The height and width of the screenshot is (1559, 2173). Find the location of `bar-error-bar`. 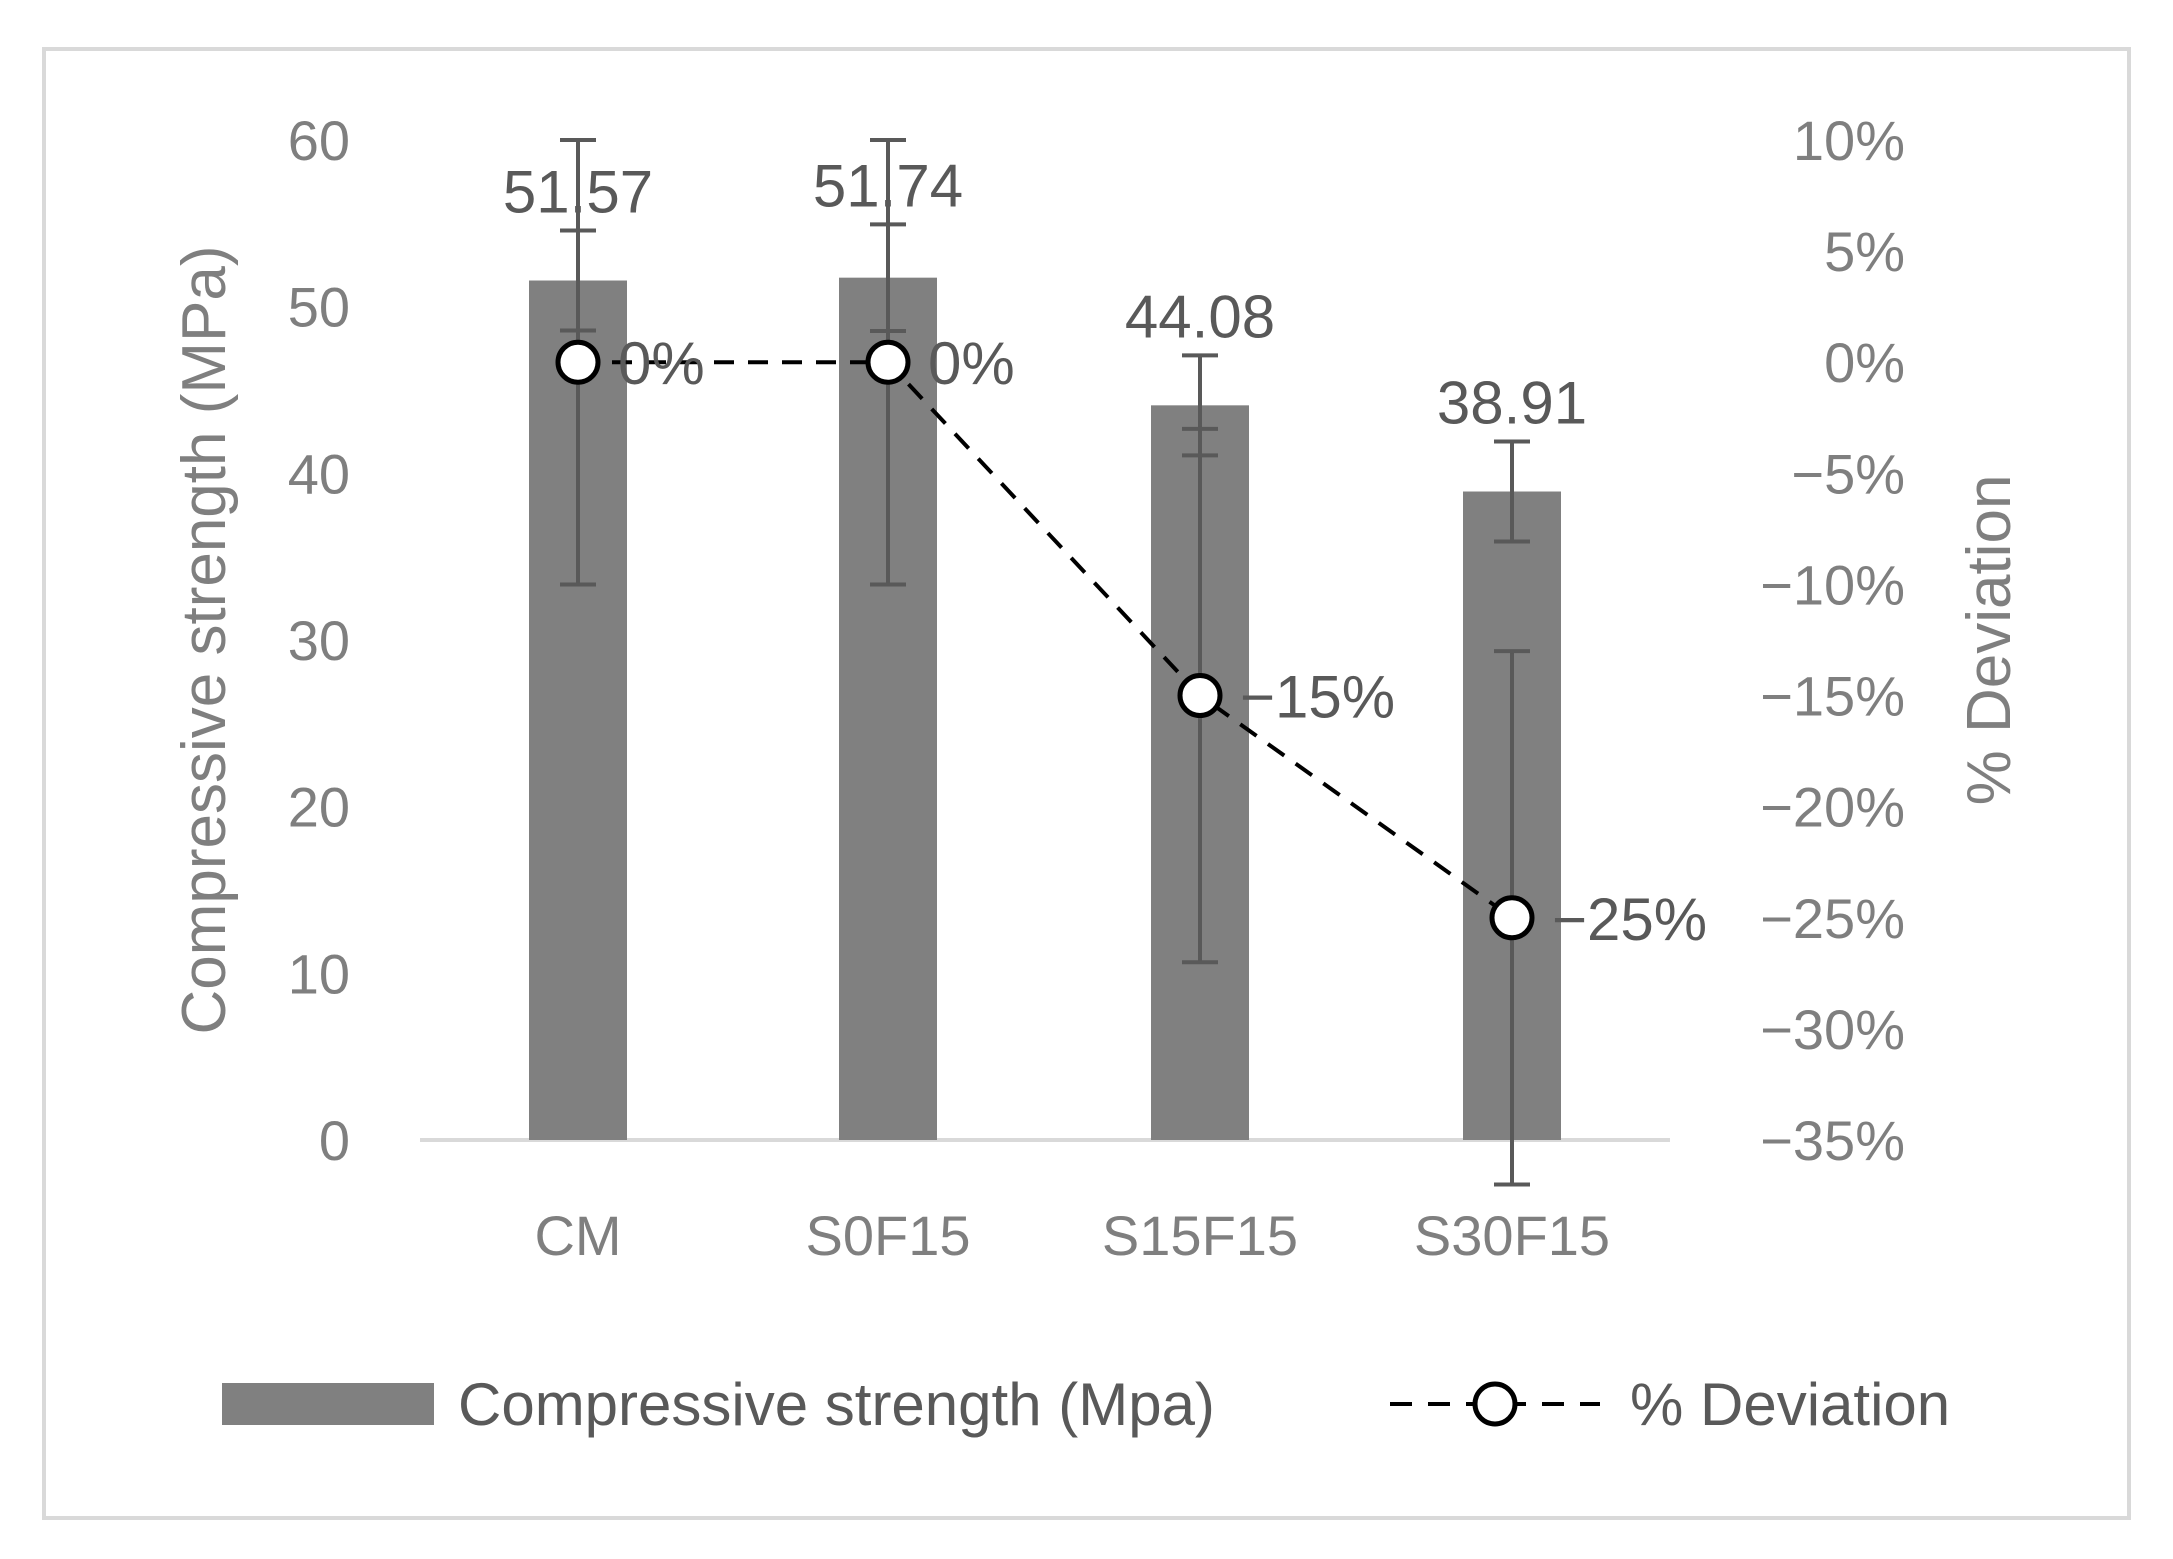

bar-error-bar is located at coordinates (1512, 491).